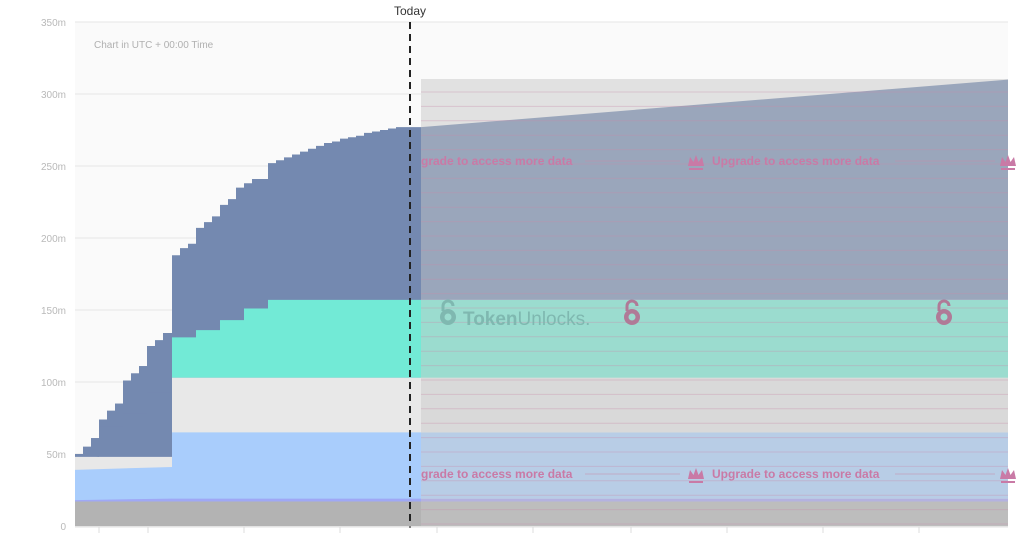 The width and height of the screenshot is (1024, 534). What do you see at coordinates (123, 356) in the screenshot?
I see `series-dark-blue-early` at bounding box center [123, 356].